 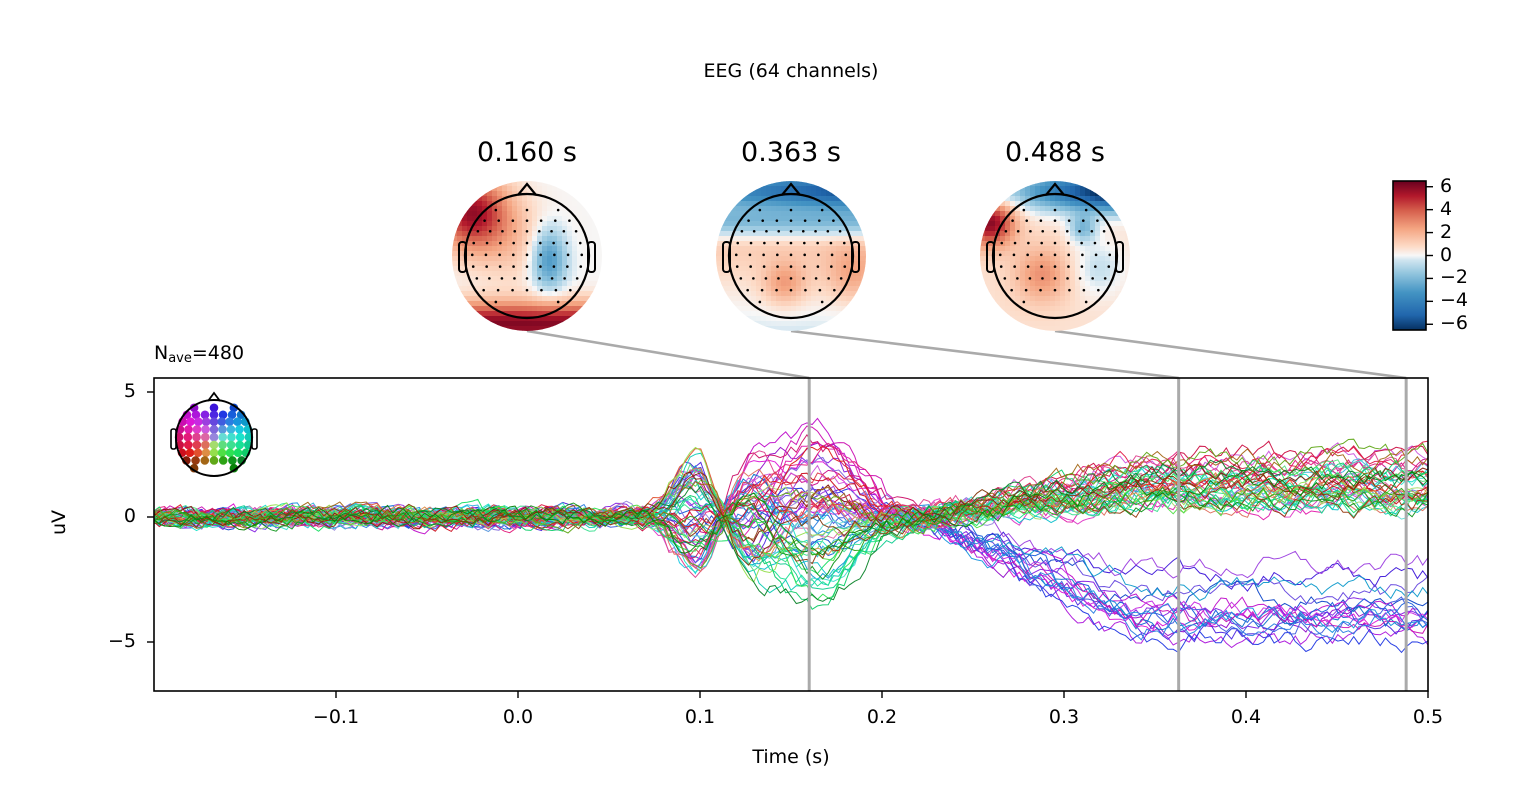 What do you see at coordinates (196, 415) in the screenshot?
I see `legend-sensor-dot` at bounding box center [196, 415].